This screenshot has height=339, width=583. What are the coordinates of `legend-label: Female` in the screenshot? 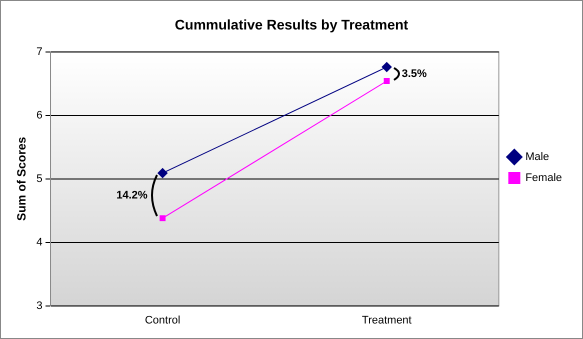 It's located at (543, 178).